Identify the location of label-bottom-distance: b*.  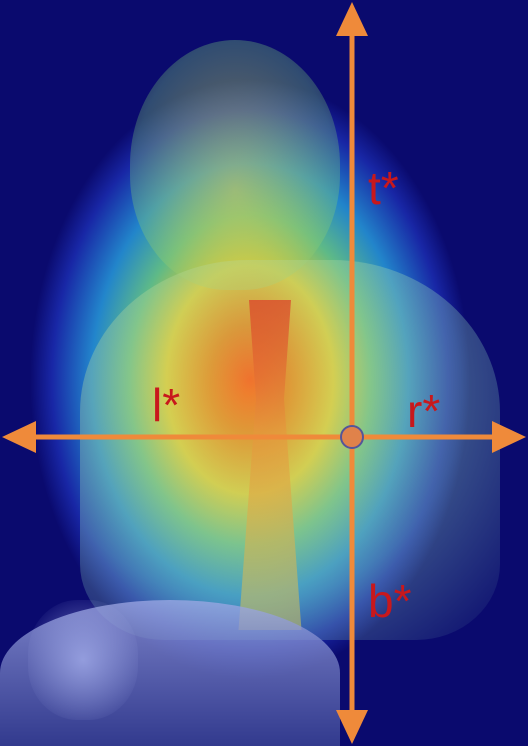
(390, 601).